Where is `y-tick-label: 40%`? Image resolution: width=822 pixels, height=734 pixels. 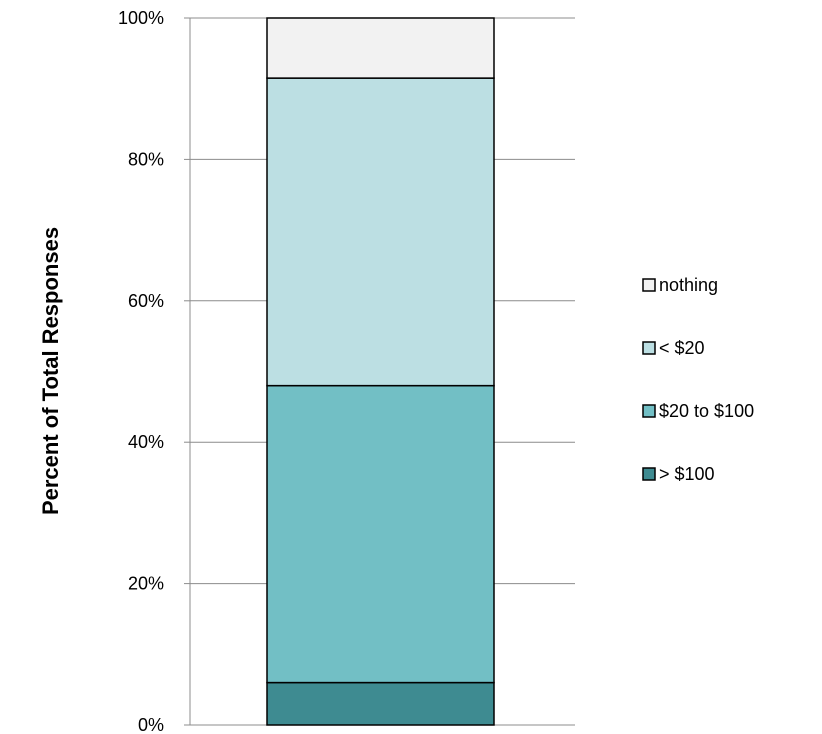
y-tick-label: 40% is located at coordinates (146, 442).